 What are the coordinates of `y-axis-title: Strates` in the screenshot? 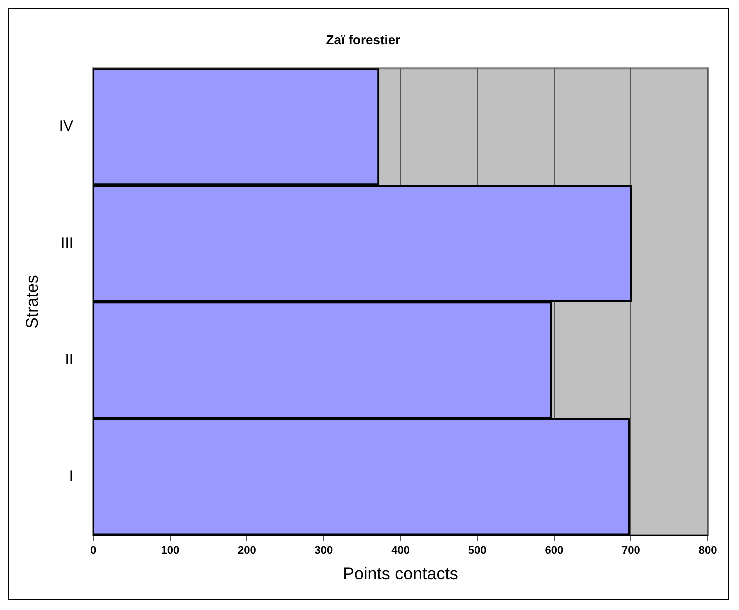 It's located at (32, 302).